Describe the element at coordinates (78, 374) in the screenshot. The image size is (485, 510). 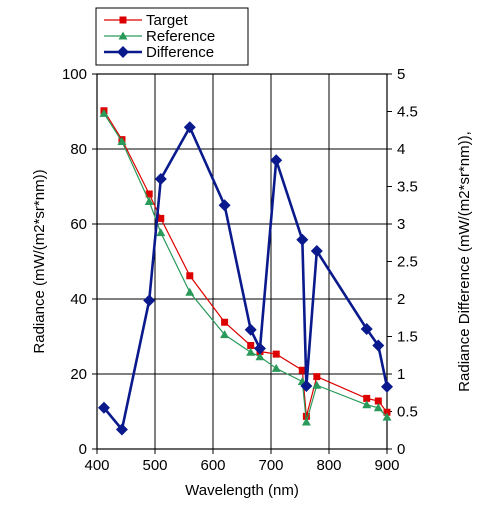
I see `y-tick-label: 20` at that location.